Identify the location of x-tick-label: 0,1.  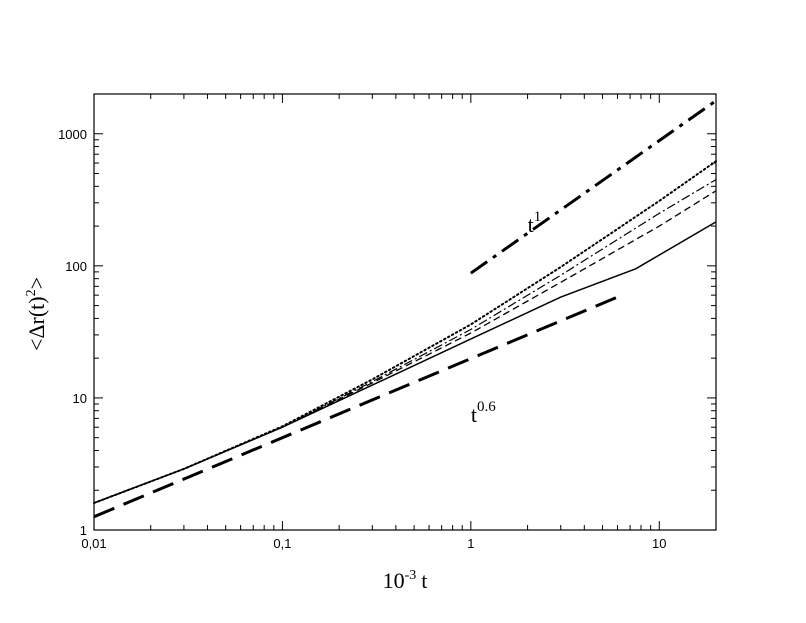
(282, 543).